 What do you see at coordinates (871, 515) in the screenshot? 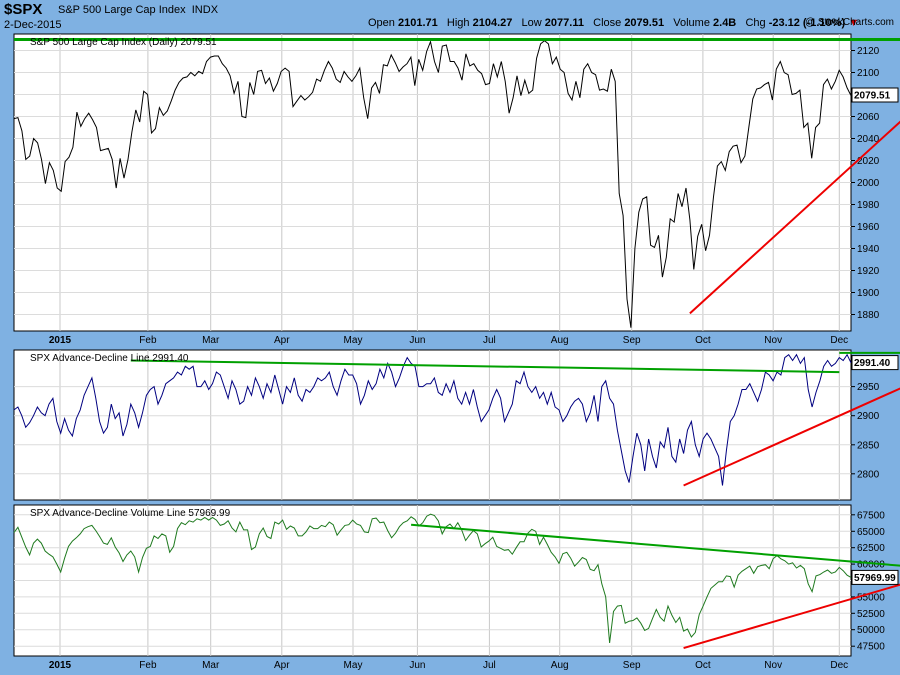
I see `advol-y-tick-label: 67500` at bounding box center [871, 515].